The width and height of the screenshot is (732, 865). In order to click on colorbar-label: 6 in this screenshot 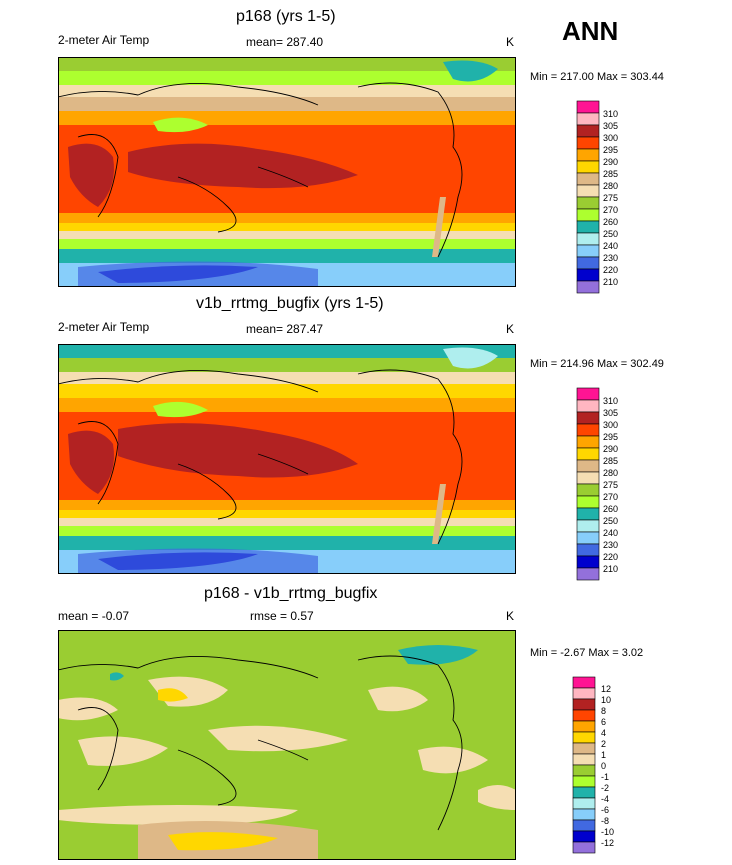, I will do `click(603, 722)`.